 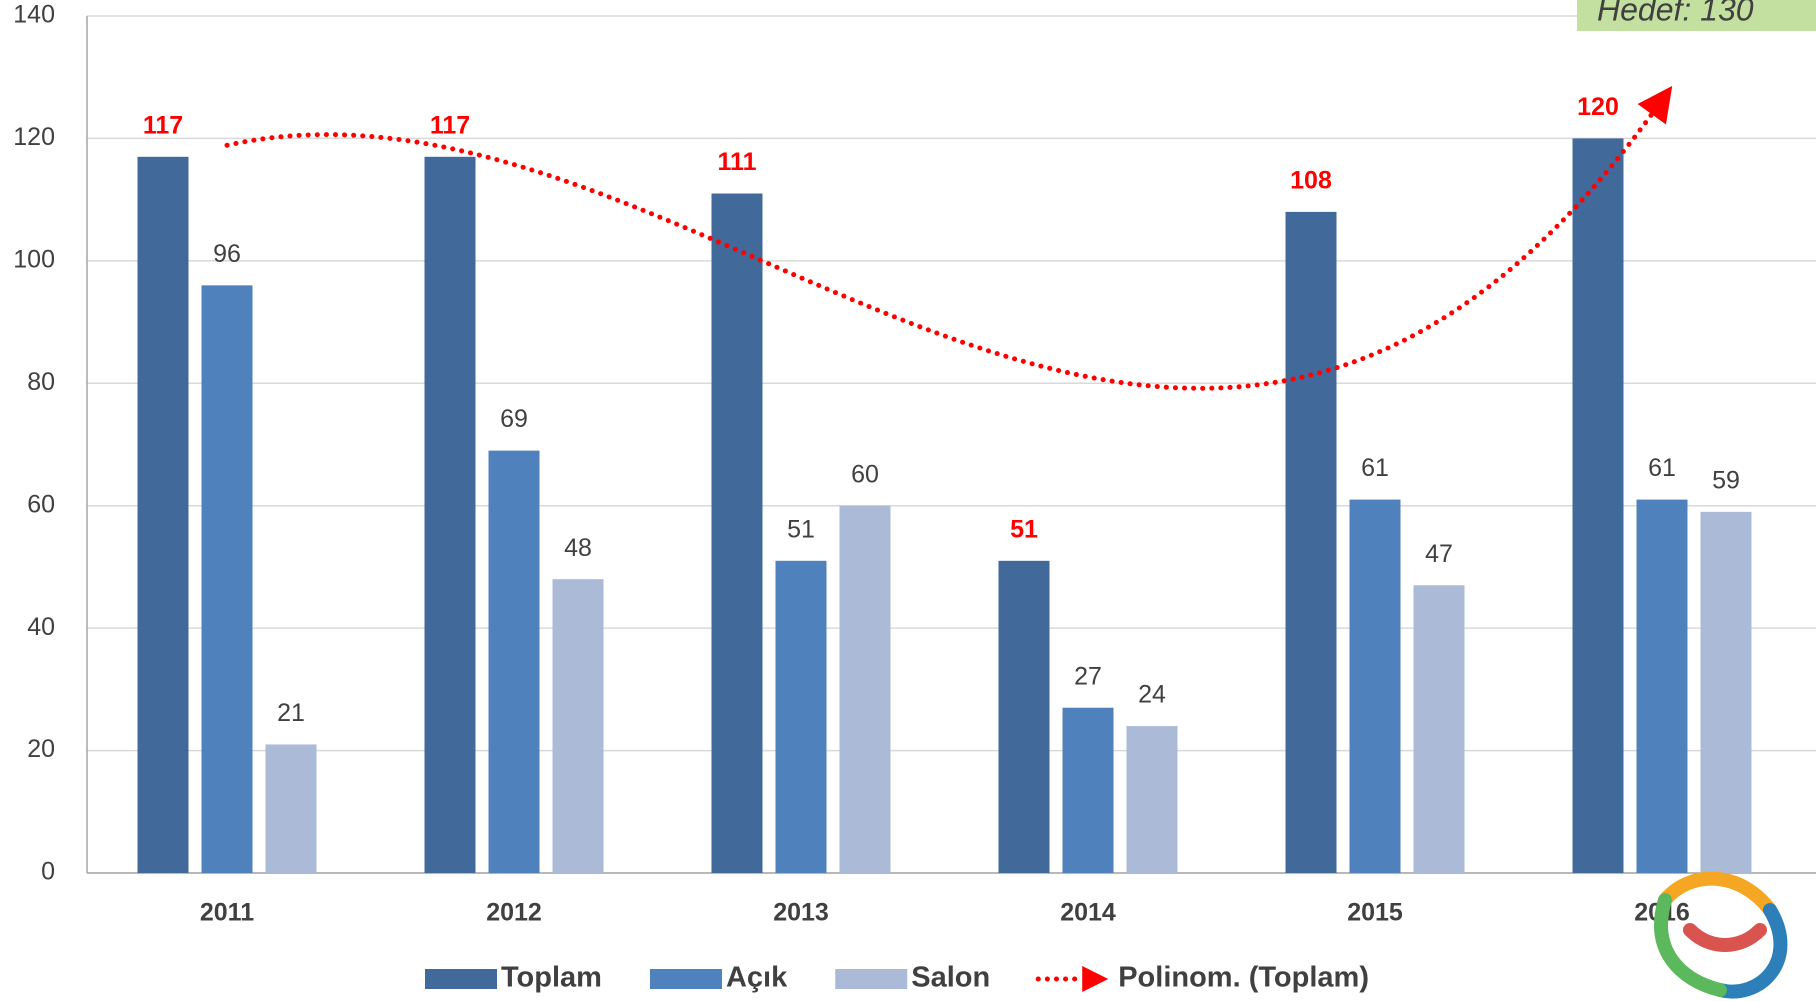 I want to click on annotation: Hedef: 130, so click(x=1675, y=13).